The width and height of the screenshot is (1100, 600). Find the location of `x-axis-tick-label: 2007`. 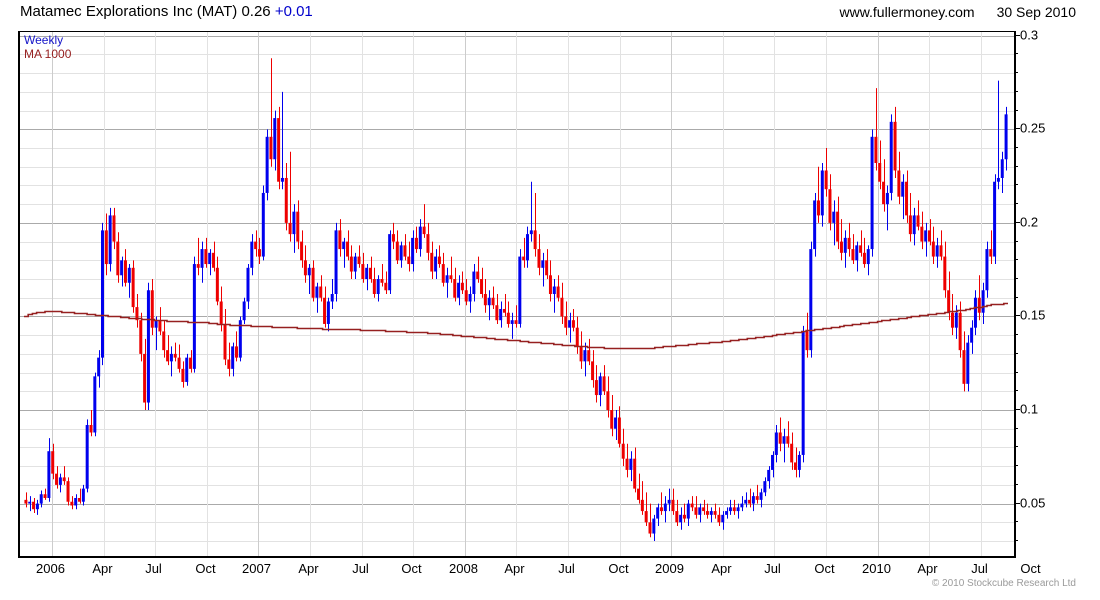

x-axis-tick-label: 2007 is located at coordinates (256, 568).